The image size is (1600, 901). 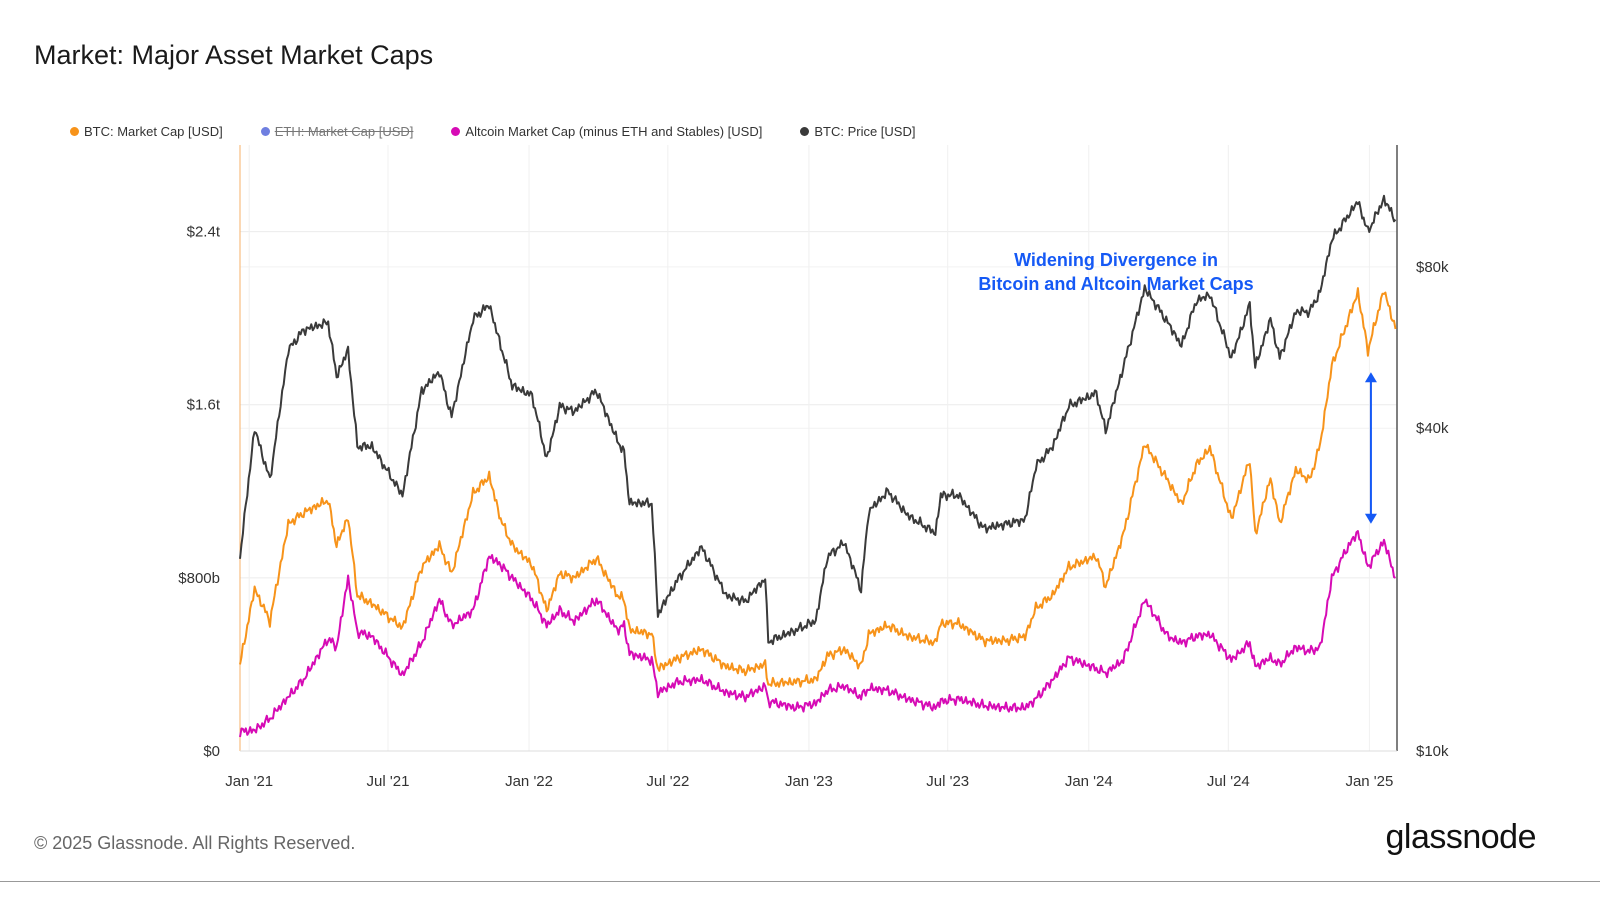 I want to click on legend-item-btc-price: BTC: Price [USD], so click(x=857, y=131).